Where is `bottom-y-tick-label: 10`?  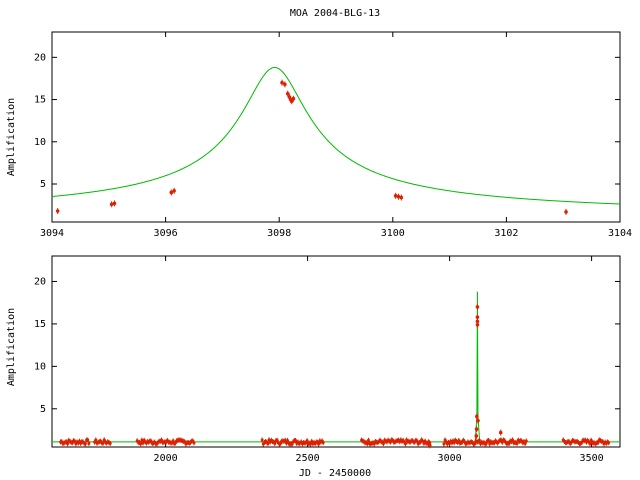 bottom-y-tick-label: 10 is located at coordinates (40, 366).